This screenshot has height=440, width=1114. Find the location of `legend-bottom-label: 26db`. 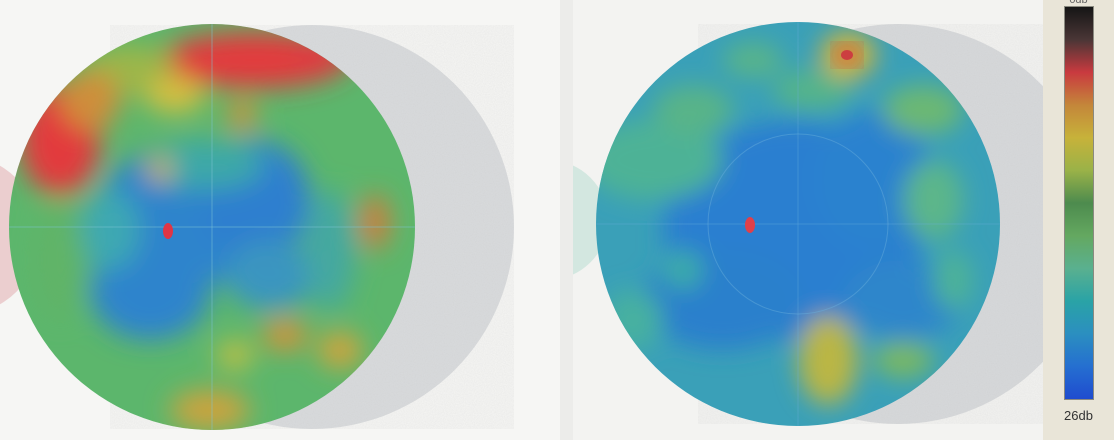

legend-bottom-label: 26db is located at coordinates (1078, 415).